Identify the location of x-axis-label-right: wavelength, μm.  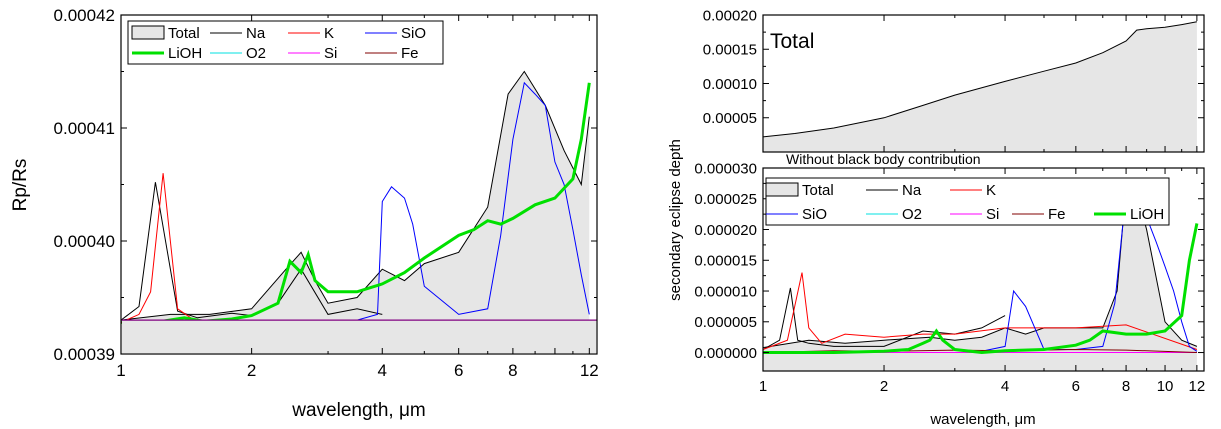
(982, 419).